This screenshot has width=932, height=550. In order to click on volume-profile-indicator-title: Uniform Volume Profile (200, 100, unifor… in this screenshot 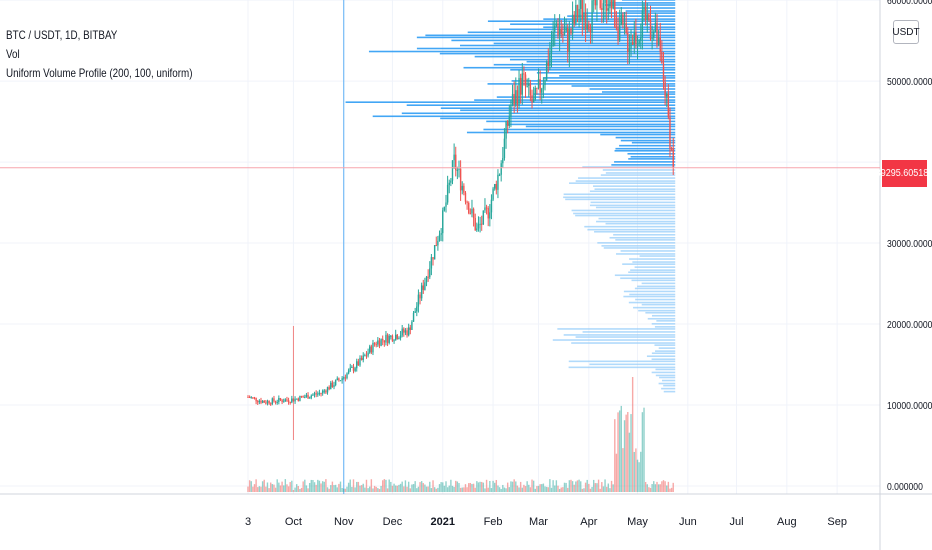, I will do `click(99, 73)`.